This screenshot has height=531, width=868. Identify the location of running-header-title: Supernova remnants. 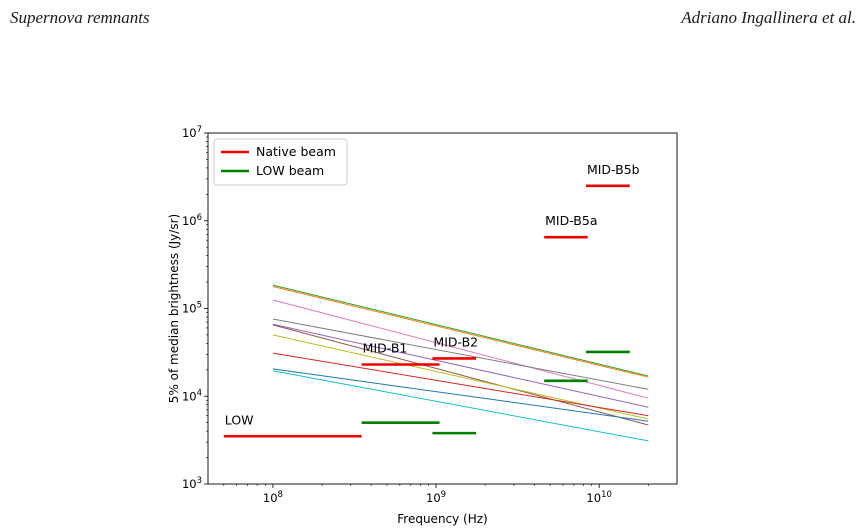
(80, 17).